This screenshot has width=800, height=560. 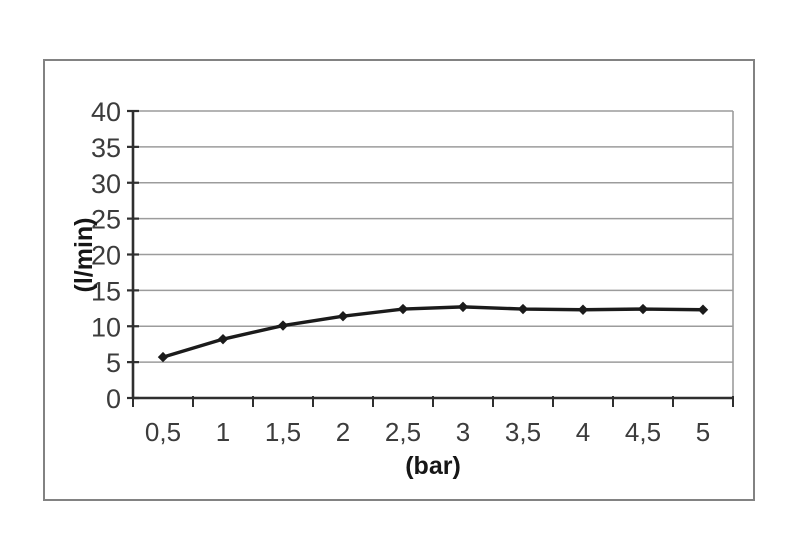 I want to click on y-tick-label: 40, so click(x=106, y=112).